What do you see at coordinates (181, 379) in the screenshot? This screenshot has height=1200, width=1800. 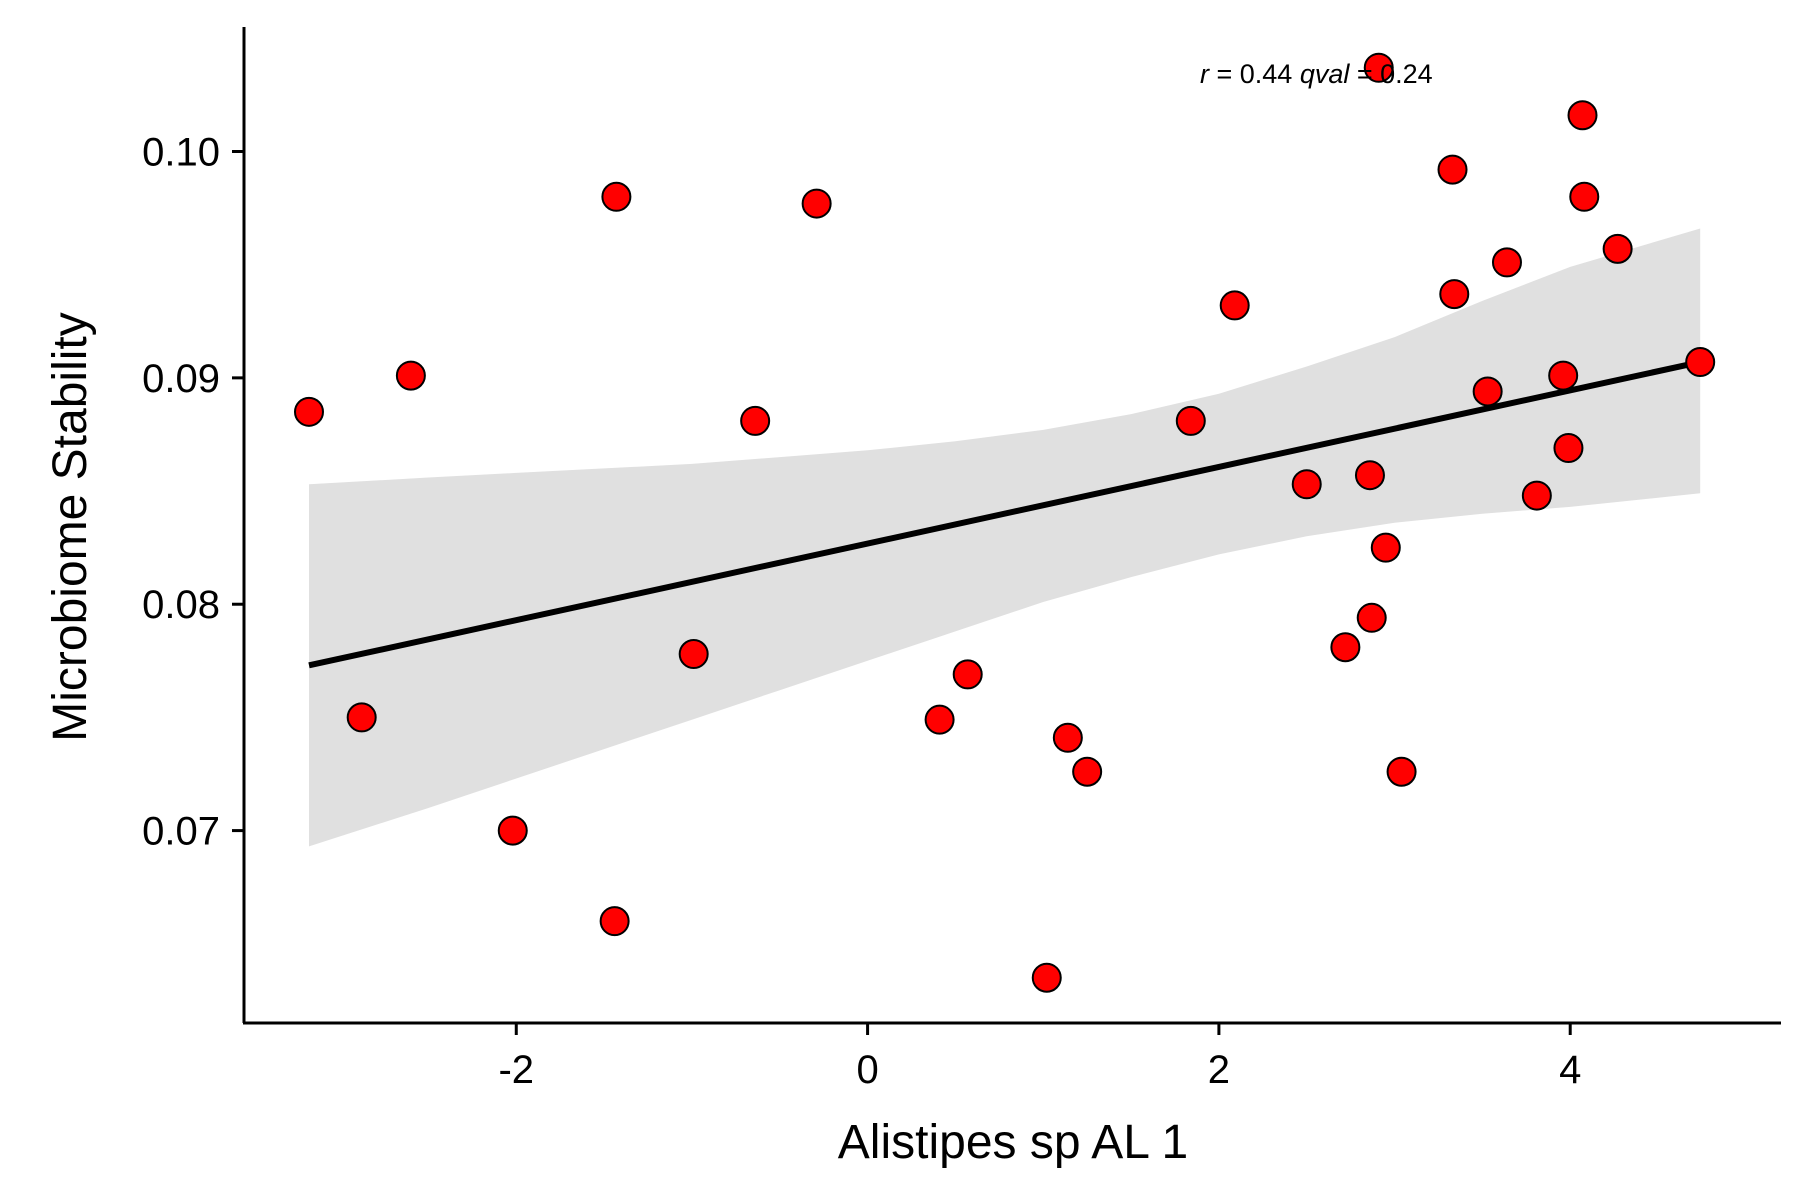 I see `y-tick-label: 0.09` at bounding box center [181, 379].